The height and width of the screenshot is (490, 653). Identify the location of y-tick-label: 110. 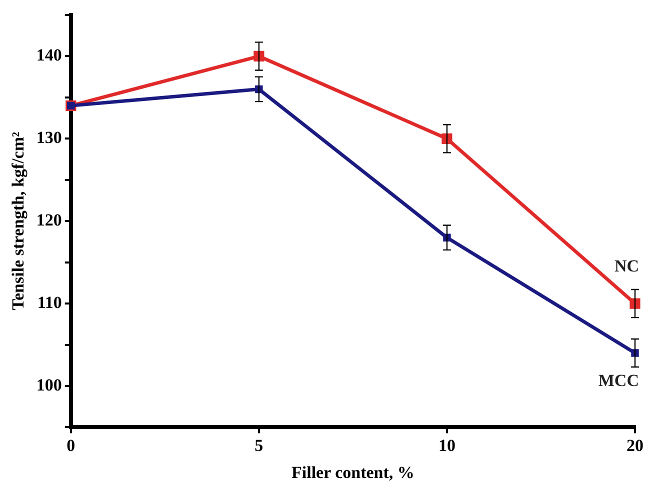
(49, 302).